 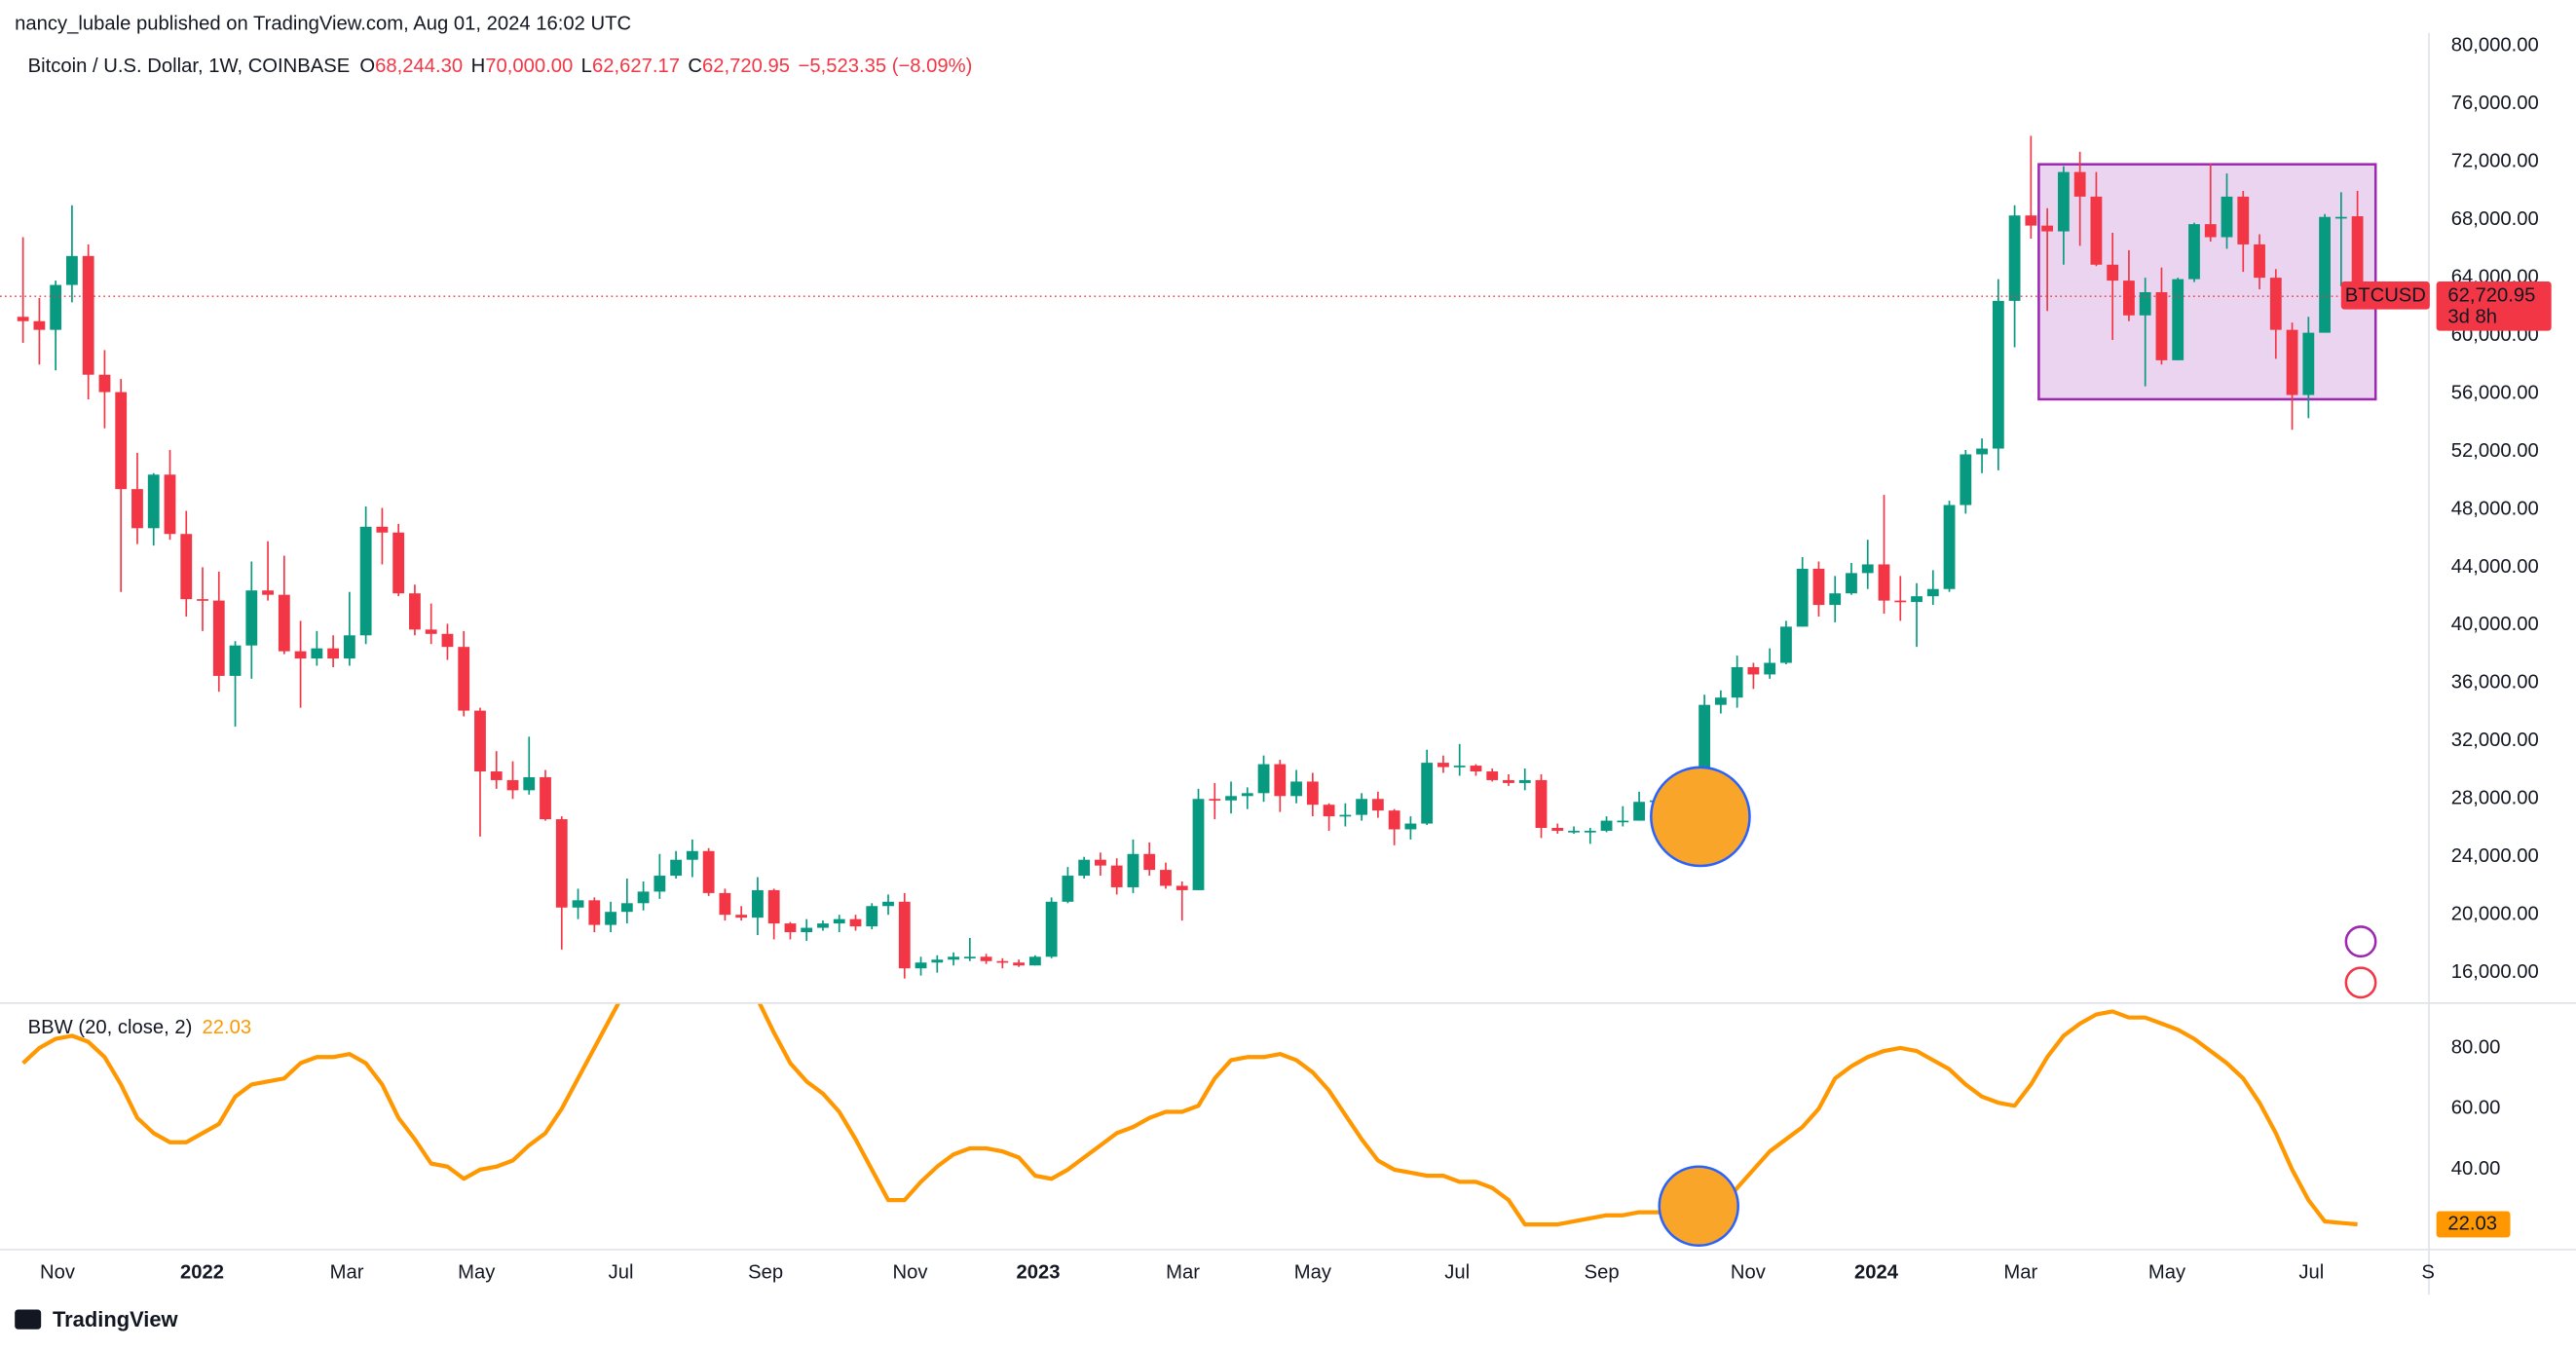 I want to click on x-tick-label: Nov, so click(x=58, y=1273).